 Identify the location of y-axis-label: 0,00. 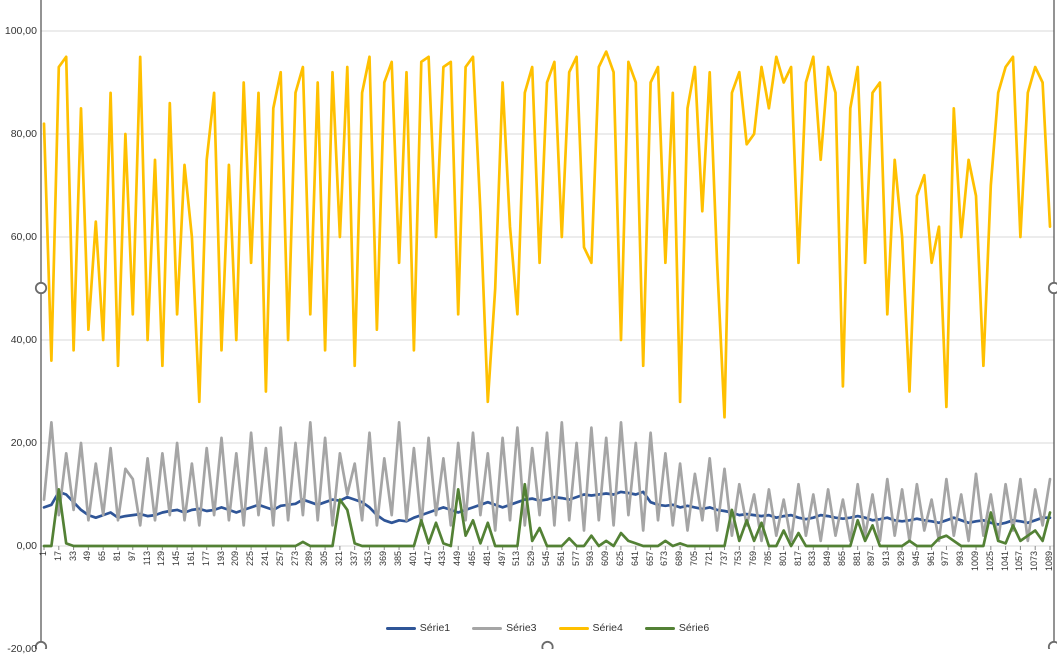
(26, 546).